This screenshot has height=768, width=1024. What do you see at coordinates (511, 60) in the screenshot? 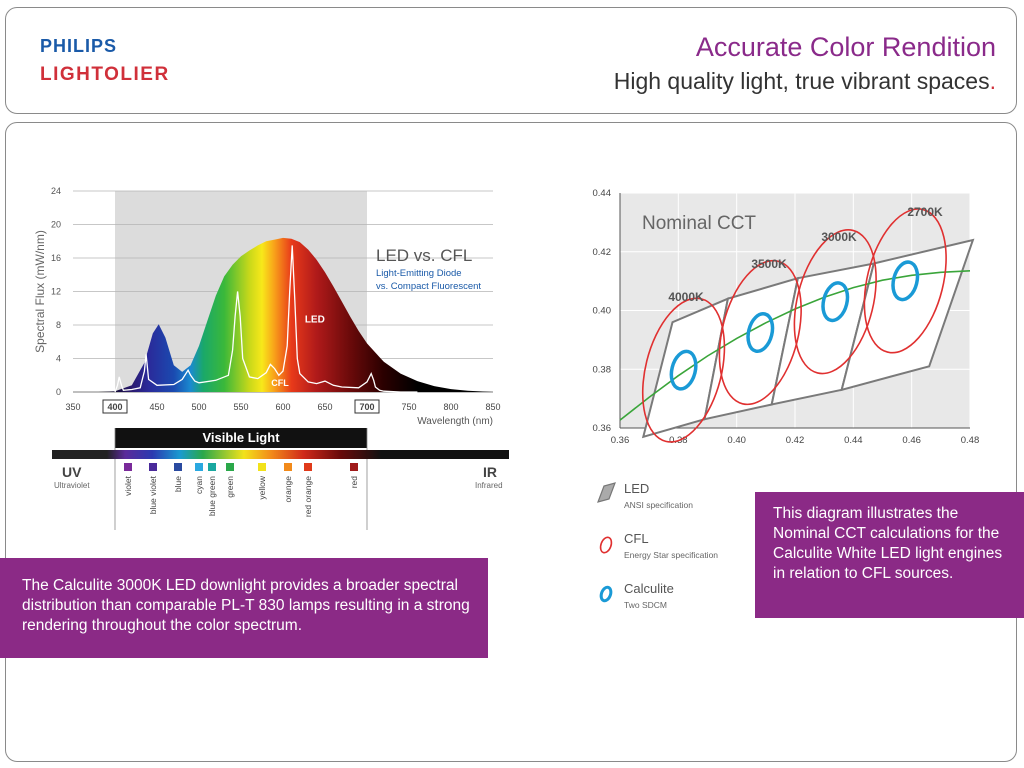
I see `header-panel` at bounding box center [511, 60].